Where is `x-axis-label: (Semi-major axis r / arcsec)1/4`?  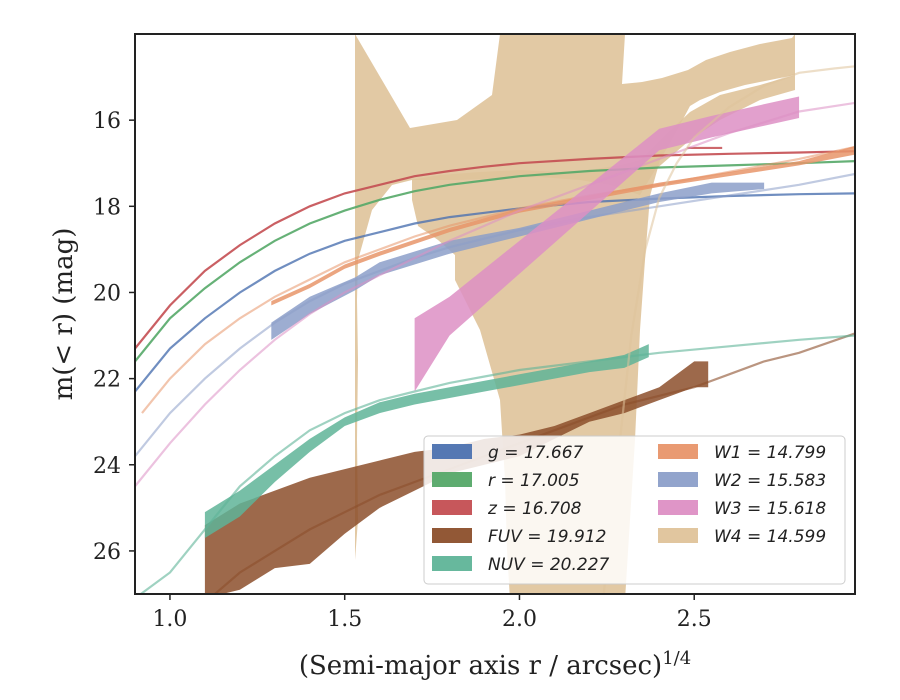 x-axis-label: (Semi-major axis r / arcsec)1/4 is located at coordinates (495, 664).